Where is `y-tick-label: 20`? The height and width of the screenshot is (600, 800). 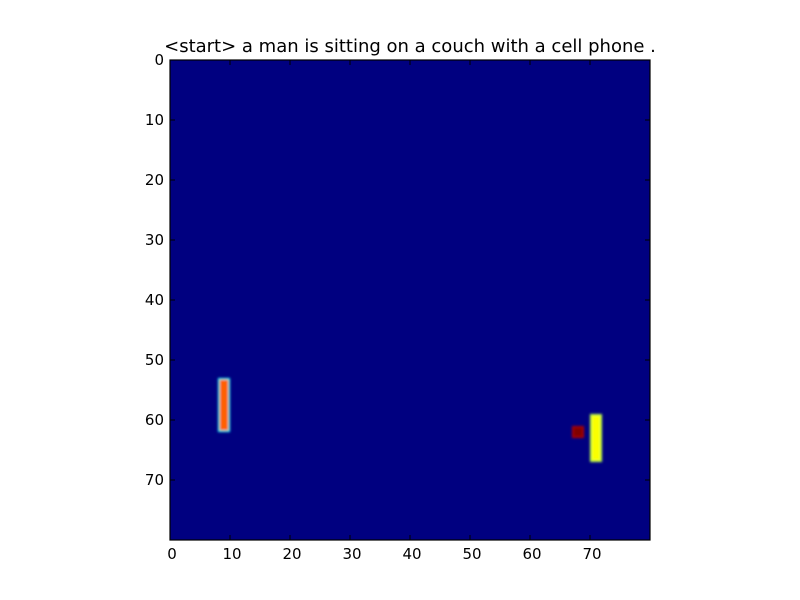 y-tick-label: 20 is located at coordinates (154, 180).